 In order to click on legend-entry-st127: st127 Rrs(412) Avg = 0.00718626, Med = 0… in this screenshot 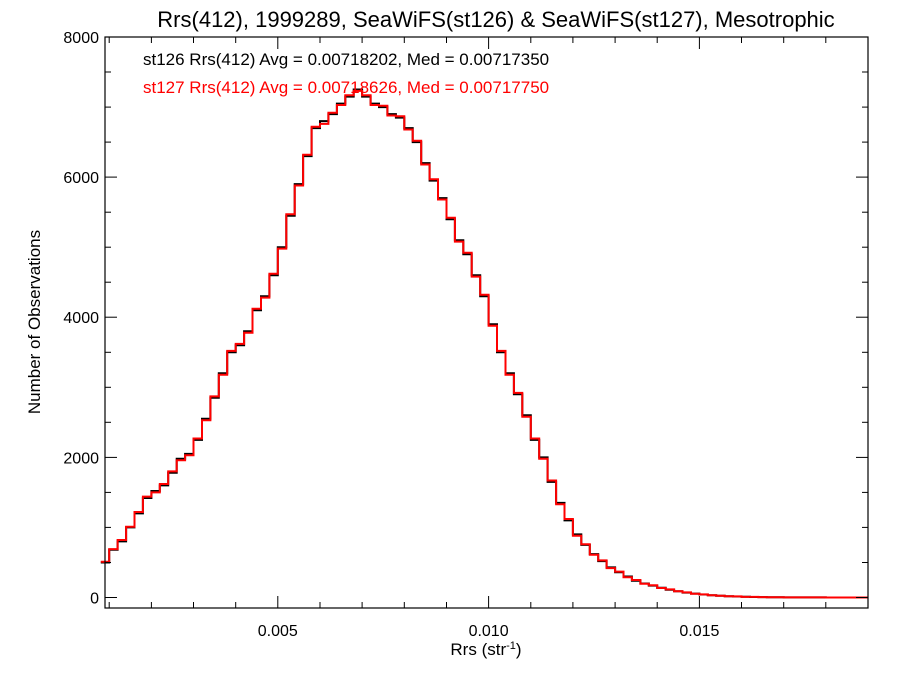, I will do `click(346, 87)`.